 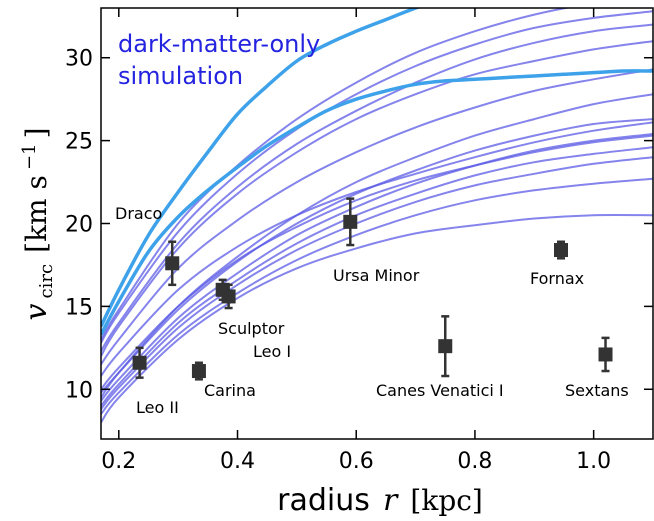 I want to click on x-axis-label: radius r [kpc], so click(x=380, y=500).